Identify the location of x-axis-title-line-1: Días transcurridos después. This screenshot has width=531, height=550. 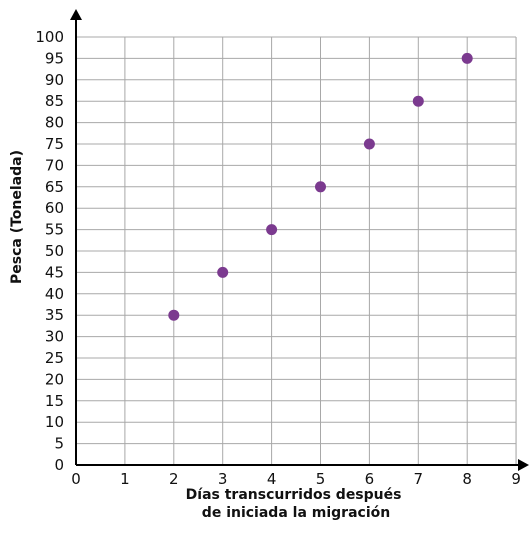
(294, 495).